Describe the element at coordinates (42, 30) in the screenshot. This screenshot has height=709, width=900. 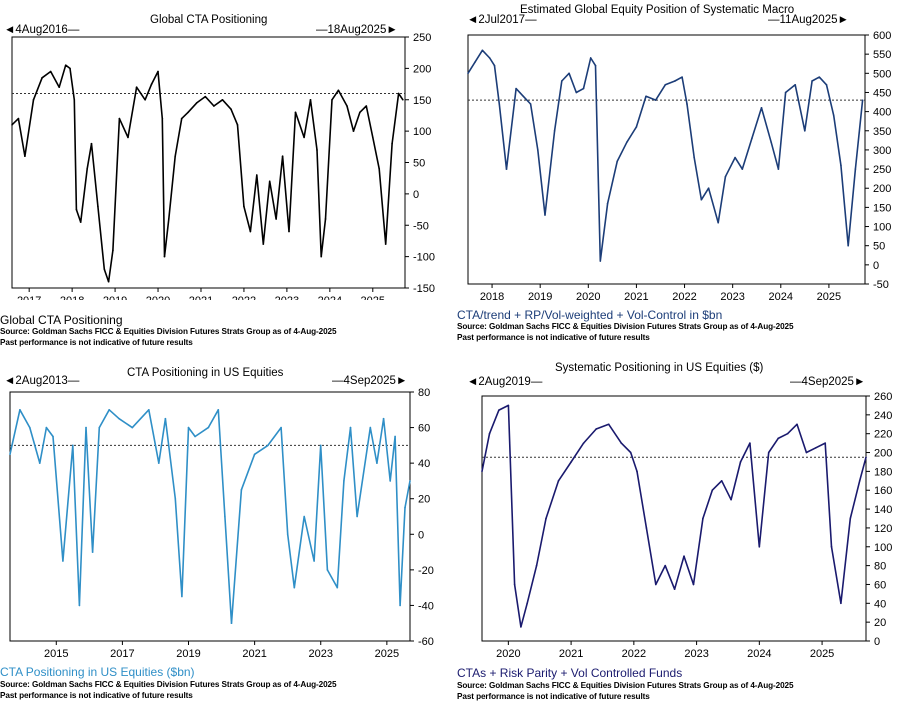
I see `start-date-label: ◄4Aug2016—` at that location.